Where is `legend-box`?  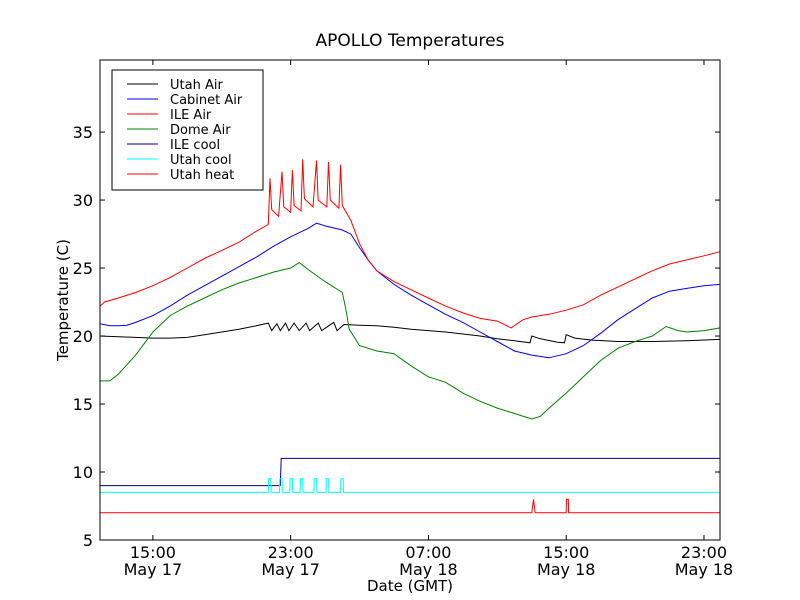
legend-box is located at coordinates (187, 130).